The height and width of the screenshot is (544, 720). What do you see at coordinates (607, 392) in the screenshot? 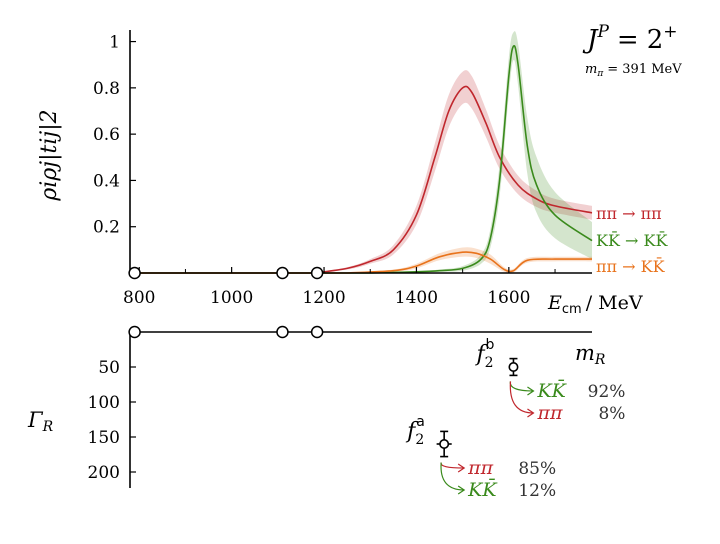
I see `decay-percent: 92%` at bounding box center [607, 392].